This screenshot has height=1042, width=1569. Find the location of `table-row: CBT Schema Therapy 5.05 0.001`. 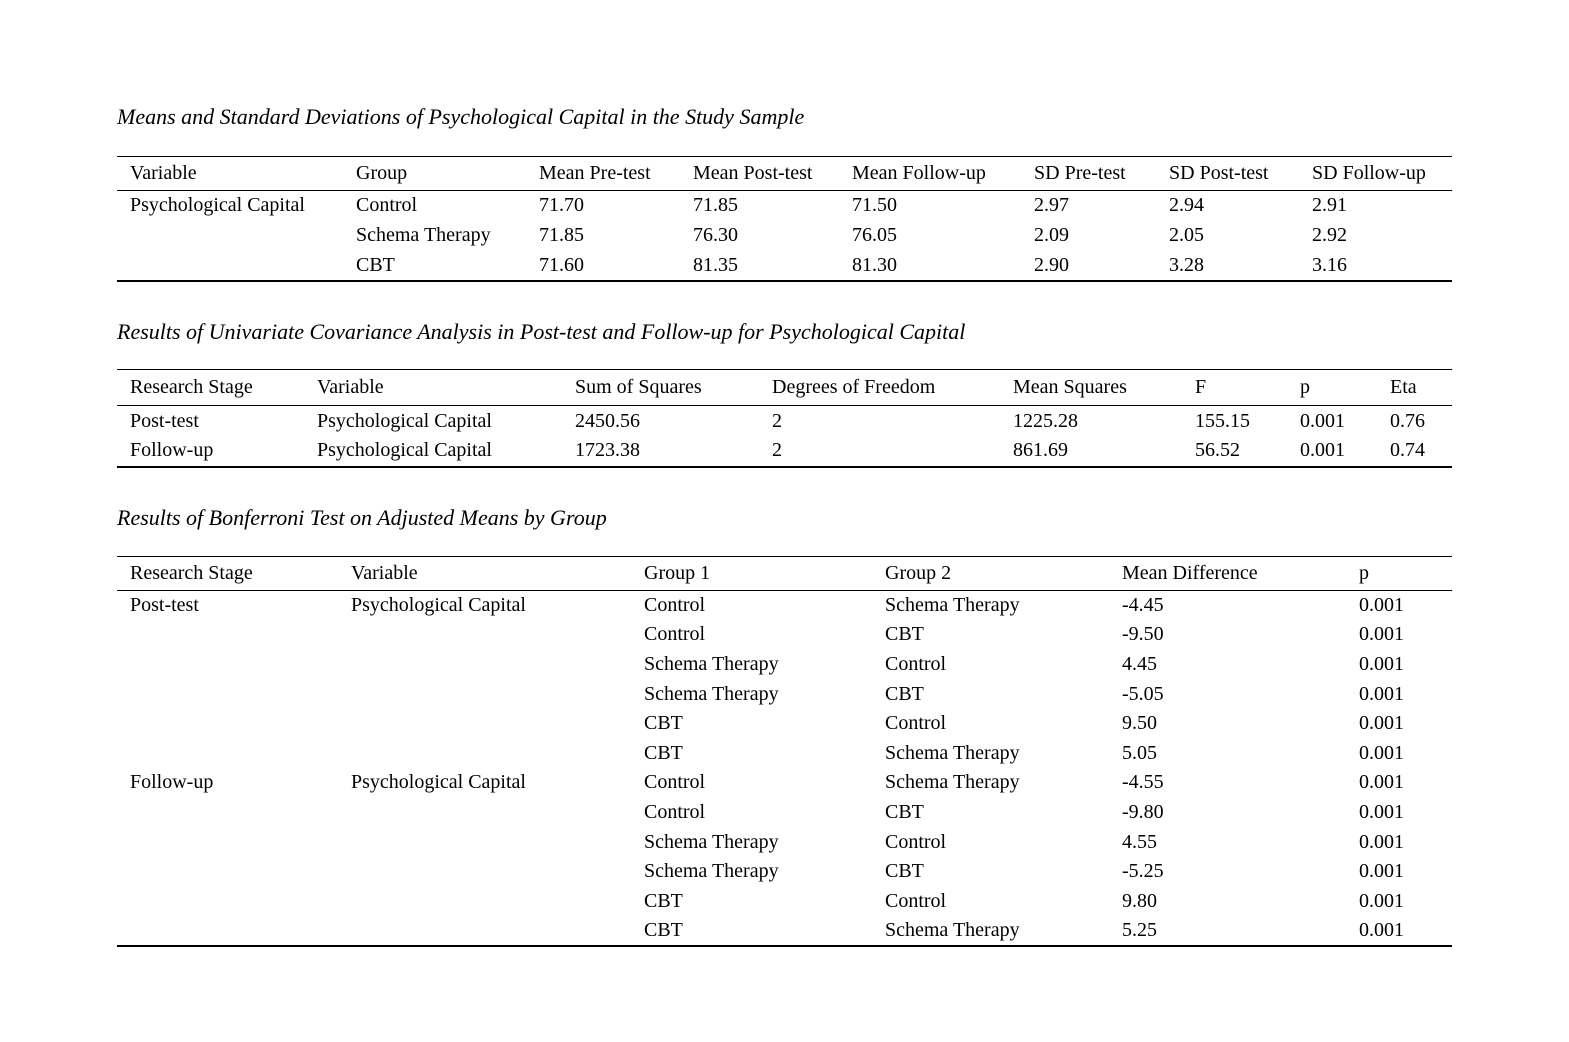

table-row: CBT Schema Therapy 5.05 0.001 is located at coordinates (784, 753).